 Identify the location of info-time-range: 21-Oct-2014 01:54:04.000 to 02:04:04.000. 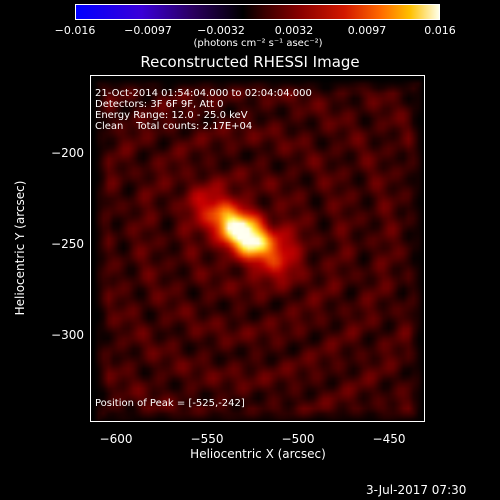
(203, 93).